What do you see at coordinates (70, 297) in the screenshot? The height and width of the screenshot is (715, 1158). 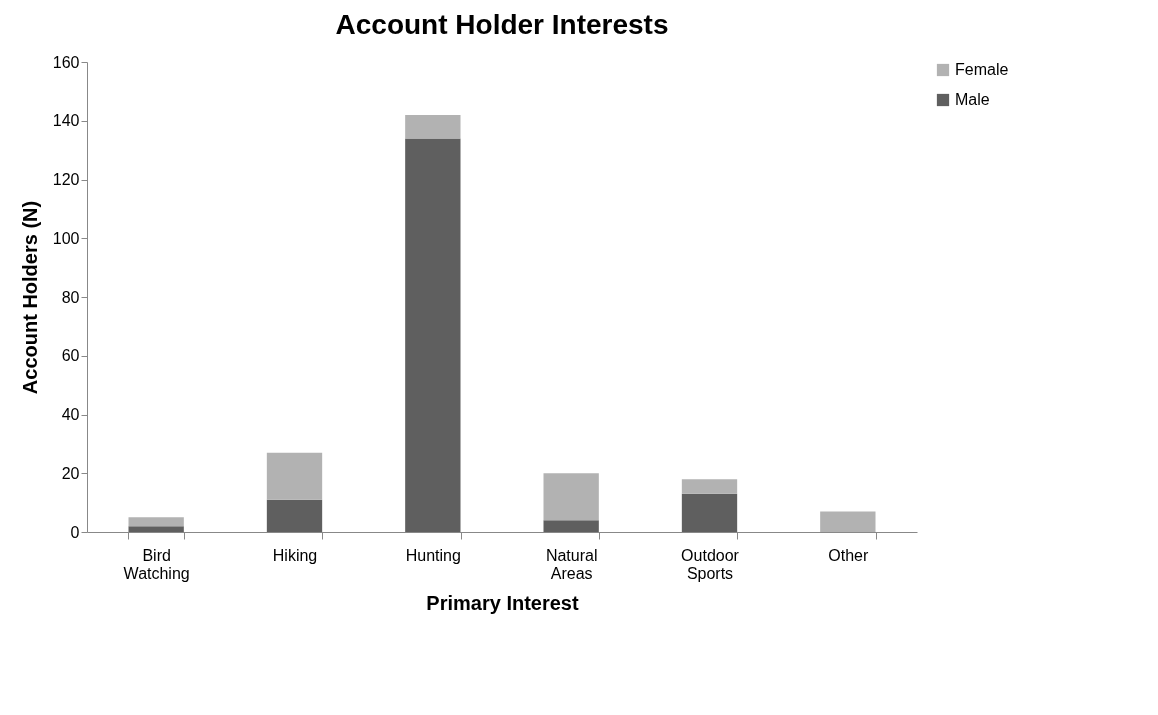 I see `y-tick-label: 80` at bounding box center [70, 297].